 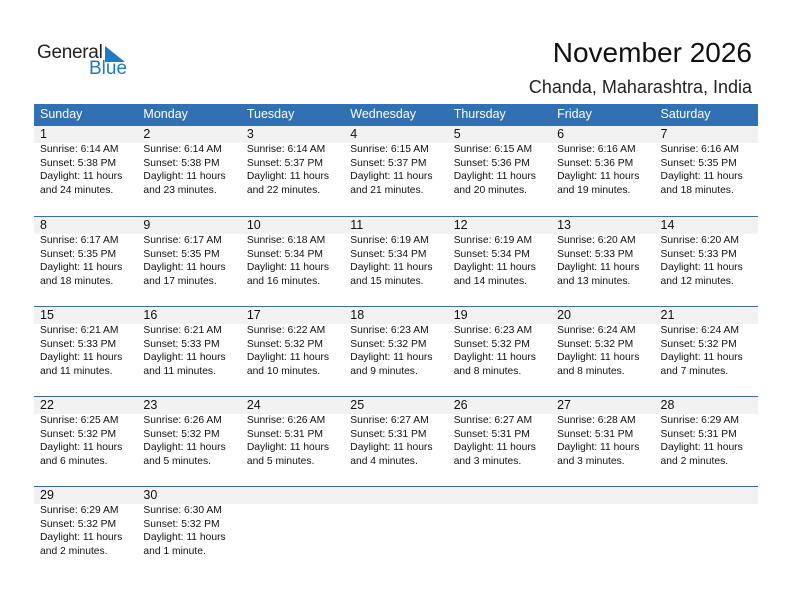 I want to click on sunrise-text: Sunrise: 6:17 AM, so click(x=182, y=240).